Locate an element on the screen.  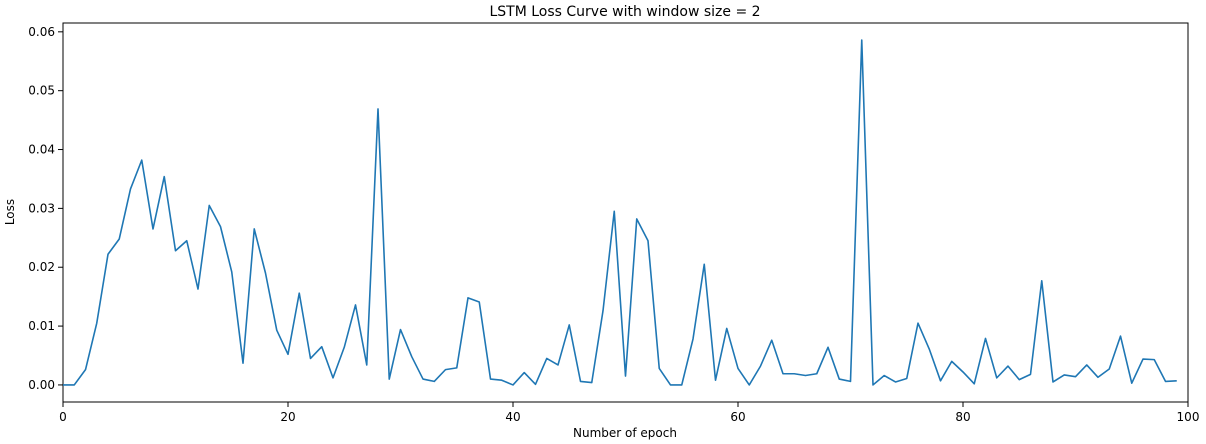
chart-title: LSTM Loss Curve with window size = 2 is located at coordinates (624, 12).